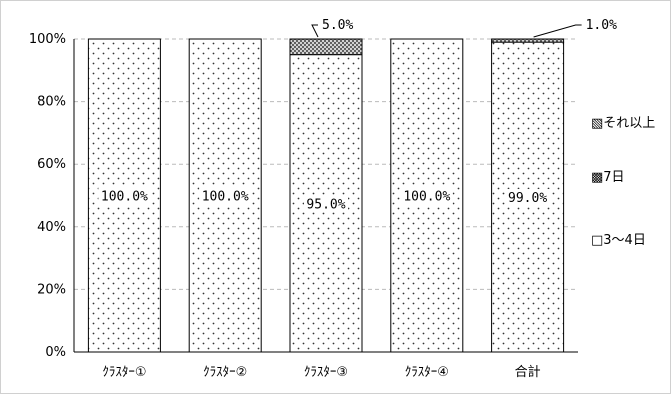 The image size is (671, 395). I want to click on y-tick-label: 20%, so click(51, 289).